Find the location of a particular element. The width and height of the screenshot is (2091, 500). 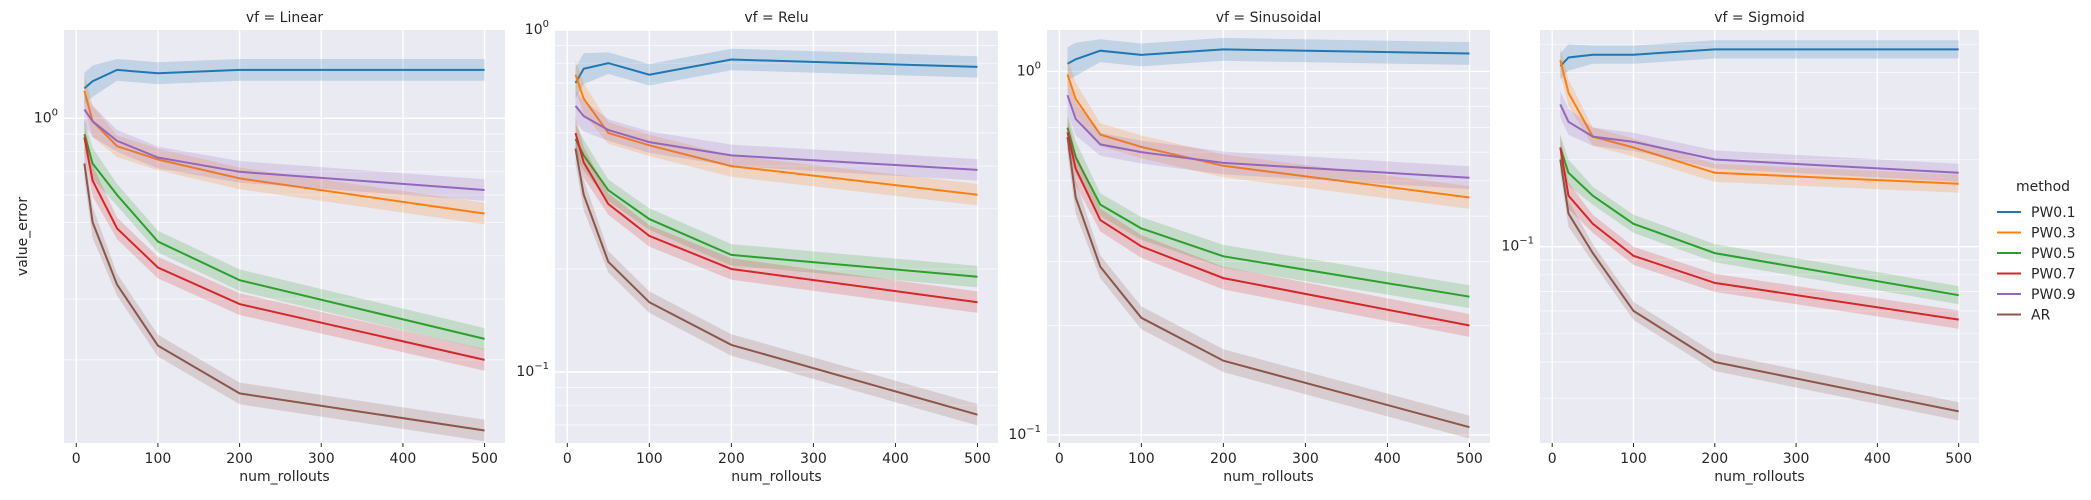

y-axis-title: value_error is located at coordinates (23, 236).